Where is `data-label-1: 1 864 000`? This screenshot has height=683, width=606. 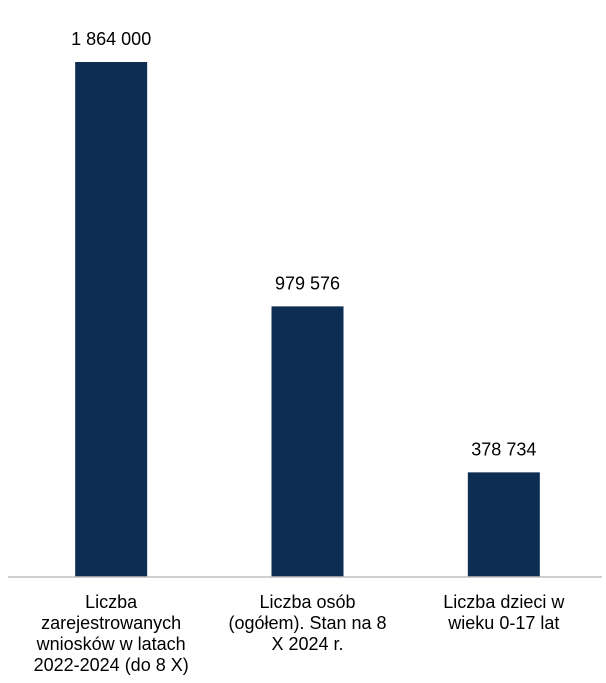
data-label-1: 1 864 000 is located at coordinates (111, 39).